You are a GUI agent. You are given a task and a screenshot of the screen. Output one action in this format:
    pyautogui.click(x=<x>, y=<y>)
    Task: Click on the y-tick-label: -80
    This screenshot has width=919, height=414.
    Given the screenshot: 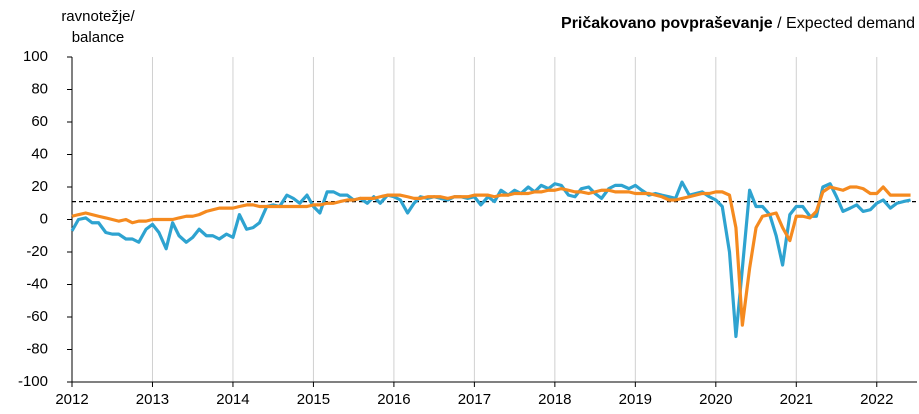 What is the action you would take?
    pyautogui.click(x=37, y=348)
    